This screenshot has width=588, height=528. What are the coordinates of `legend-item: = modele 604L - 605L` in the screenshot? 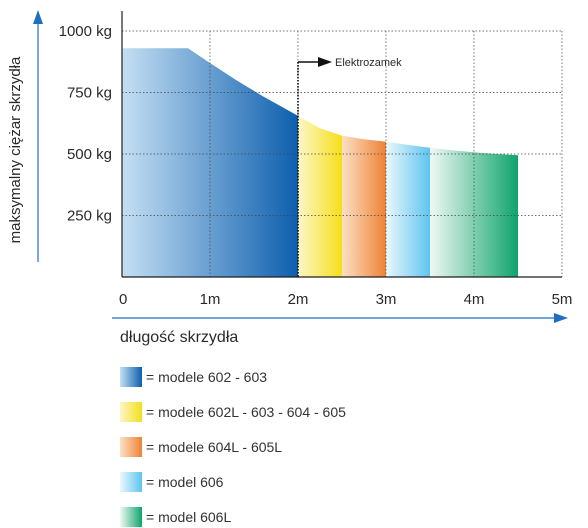 It's located at (201, 447).